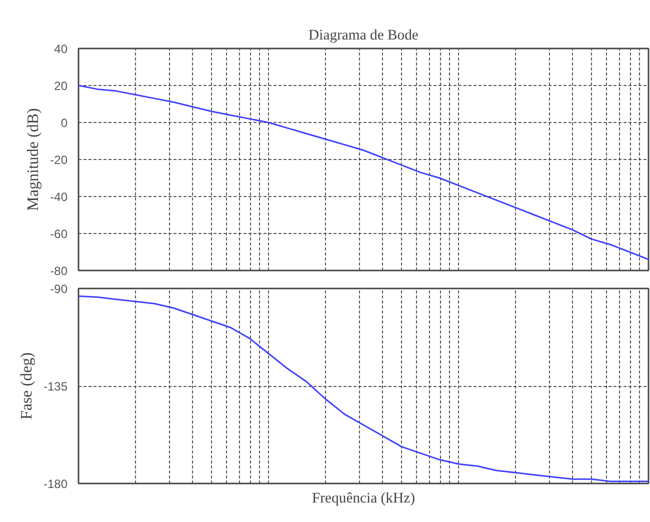 This screenshot has width=650, height=522. I want to click on x-axis-title: Frequência (kHz), so click(364, 498).